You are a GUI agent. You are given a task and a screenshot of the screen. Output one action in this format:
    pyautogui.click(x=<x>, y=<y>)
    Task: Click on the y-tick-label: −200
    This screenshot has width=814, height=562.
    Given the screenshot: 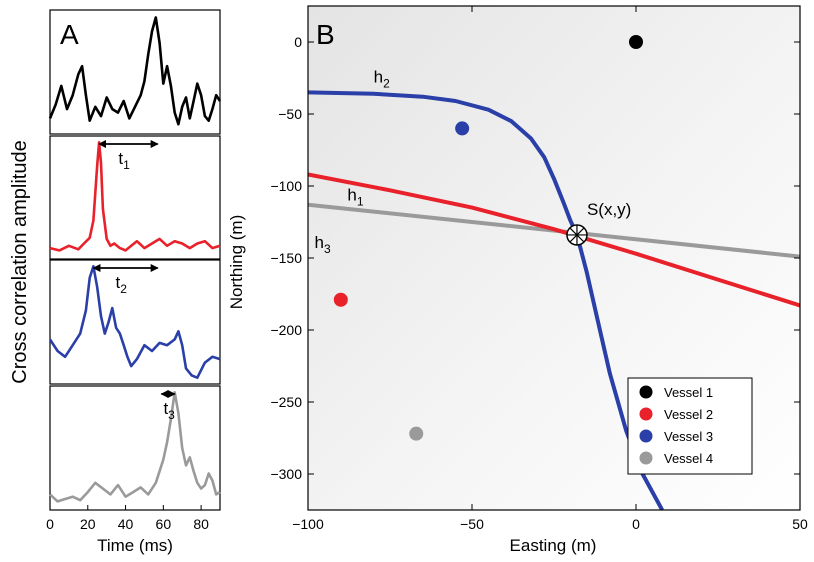 What is the action you would take?
    pyautogui.click(x=286, y=330)
    